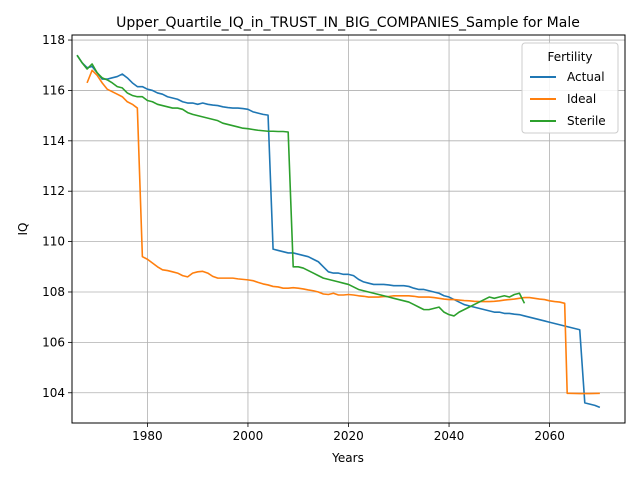 This screenshot has height=484, width=640. What do you see at coordinates (586, 121) in the screenshot?
I see `legend-label-sterile: Sterile` at bounding box center [586, 121].